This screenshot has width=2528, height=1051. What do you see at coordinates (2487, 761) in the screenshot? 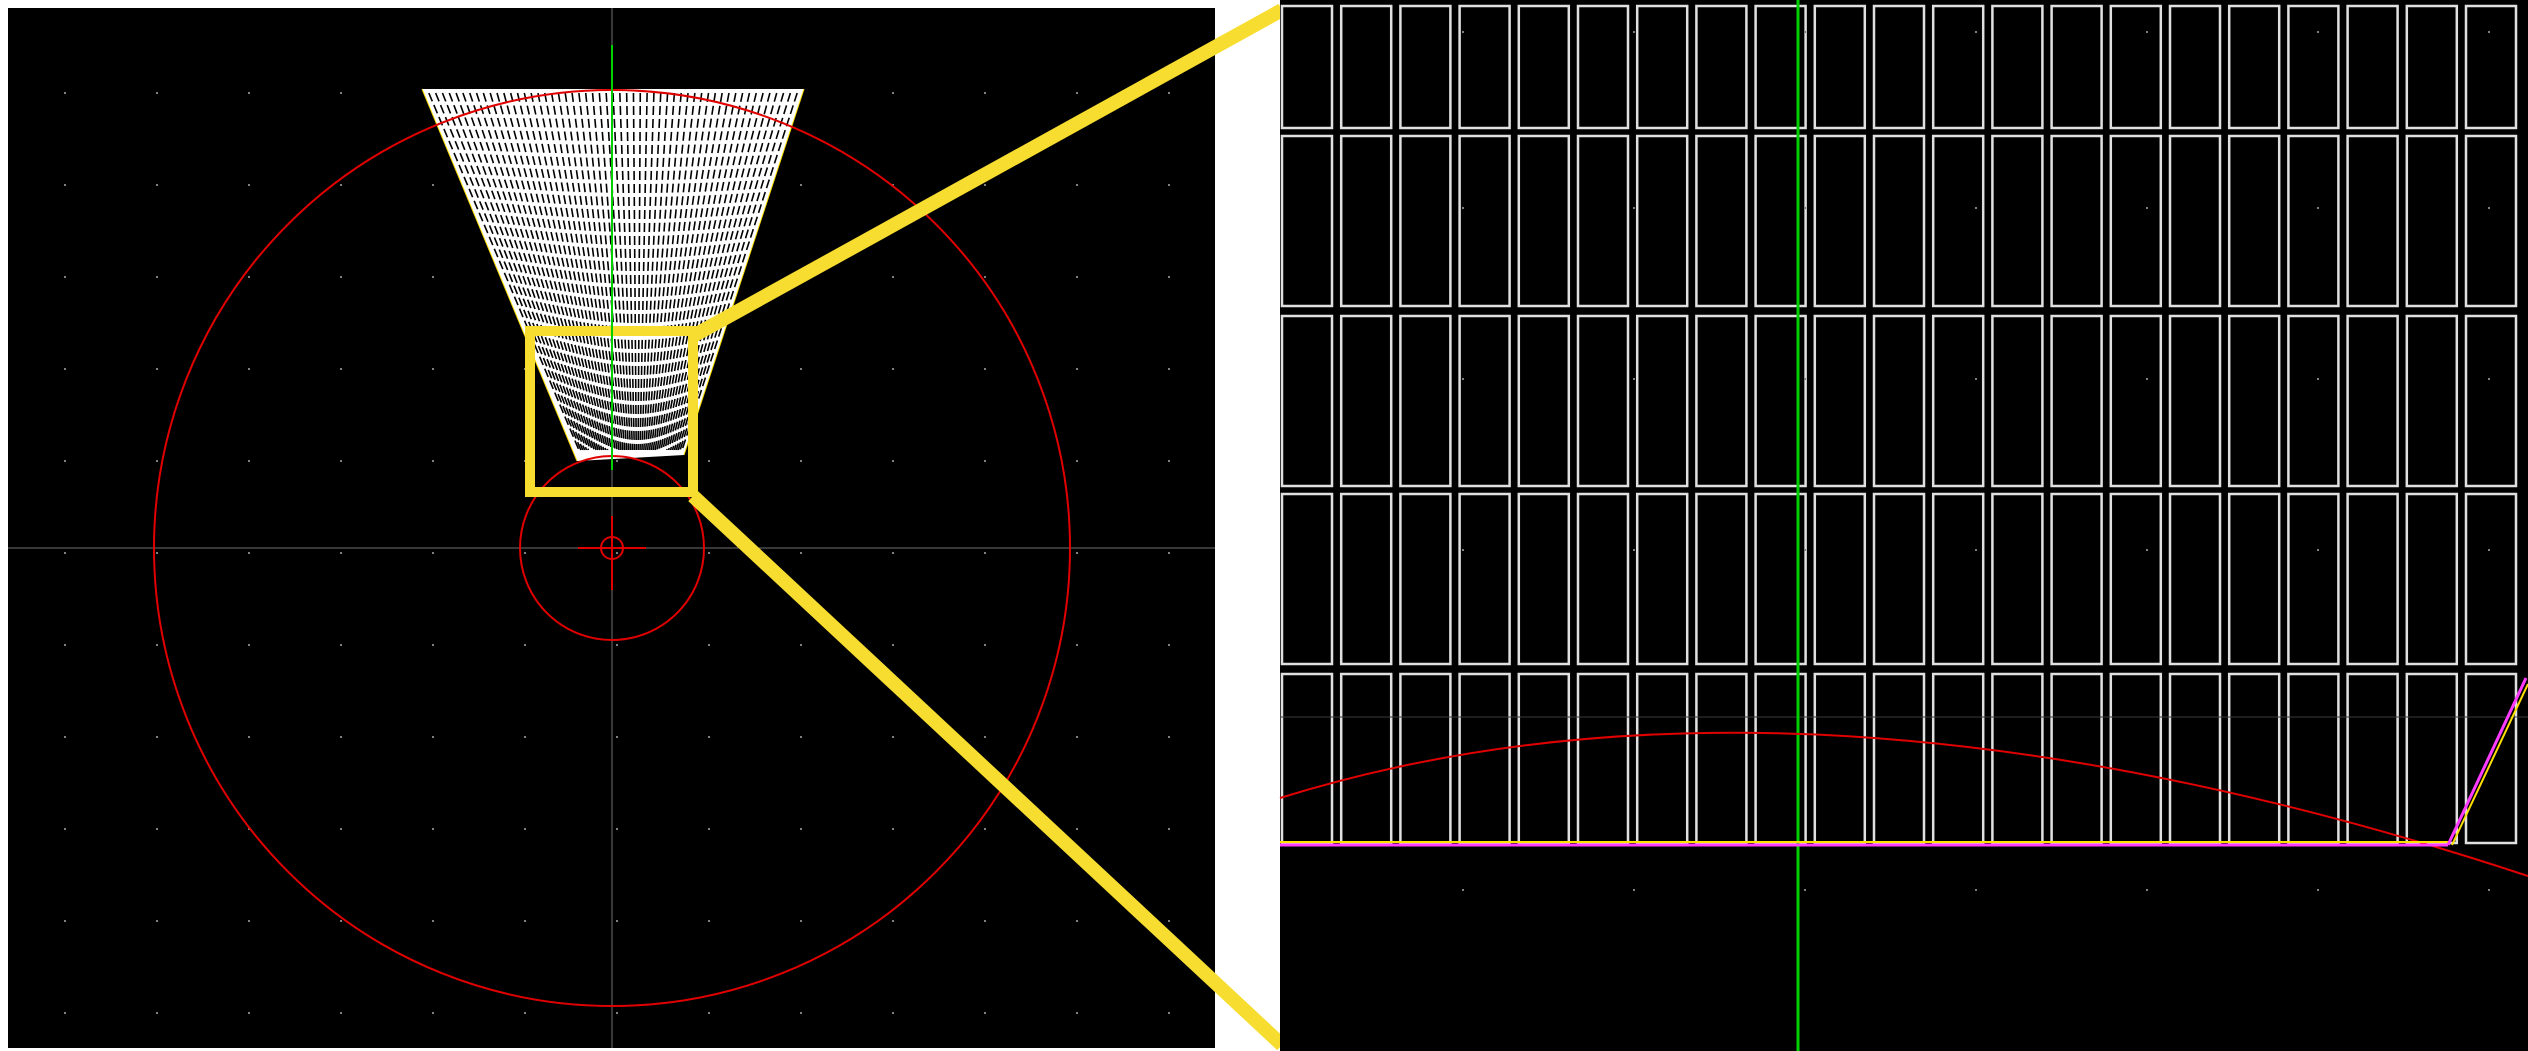
I see `array-side-edge-line` at bounding box center [2487, 761].